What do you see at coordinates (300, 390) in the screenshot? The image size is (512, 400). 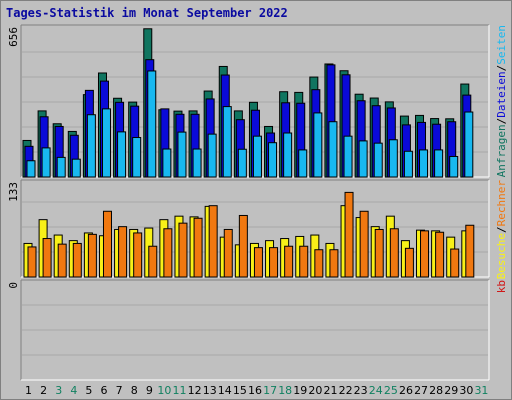 I see `x-tick-label: 19` at bounding box center [300, 390].